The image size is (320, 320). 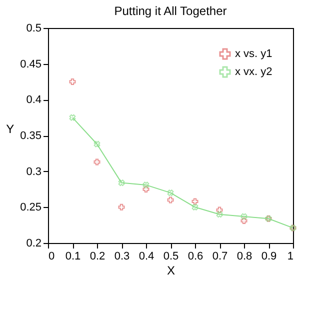 I want to click on y-tick-label: 0.2, so click(x=34, y=244).